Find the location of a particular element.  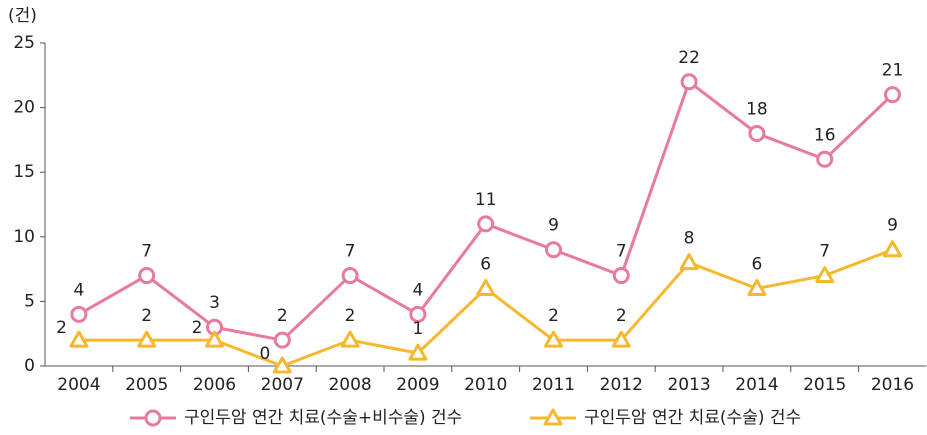

data-label: 0 is located at coordinates (264, 354).